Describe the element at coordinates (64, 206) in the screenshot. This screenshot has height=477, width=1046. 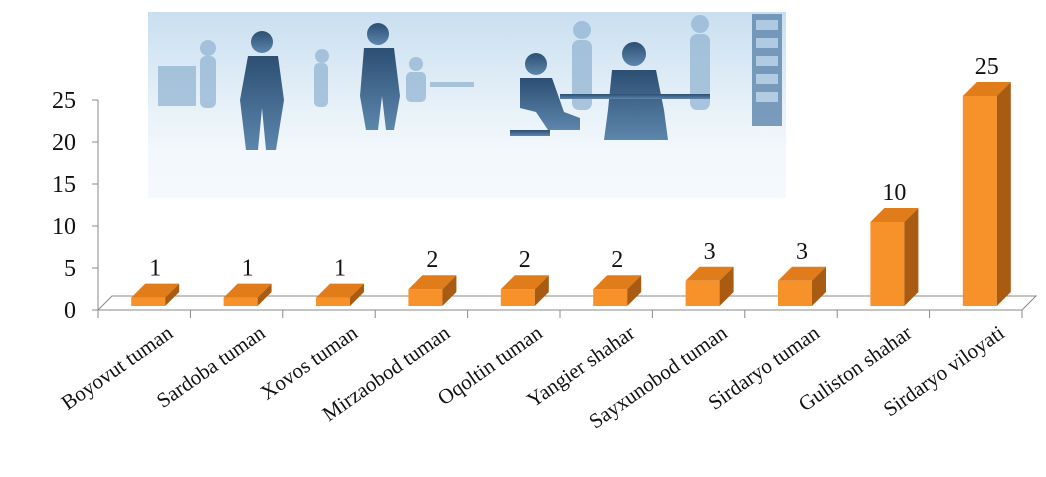
I see `y-axis-tick-labels: 0 5 10 15 20 25` at that location.